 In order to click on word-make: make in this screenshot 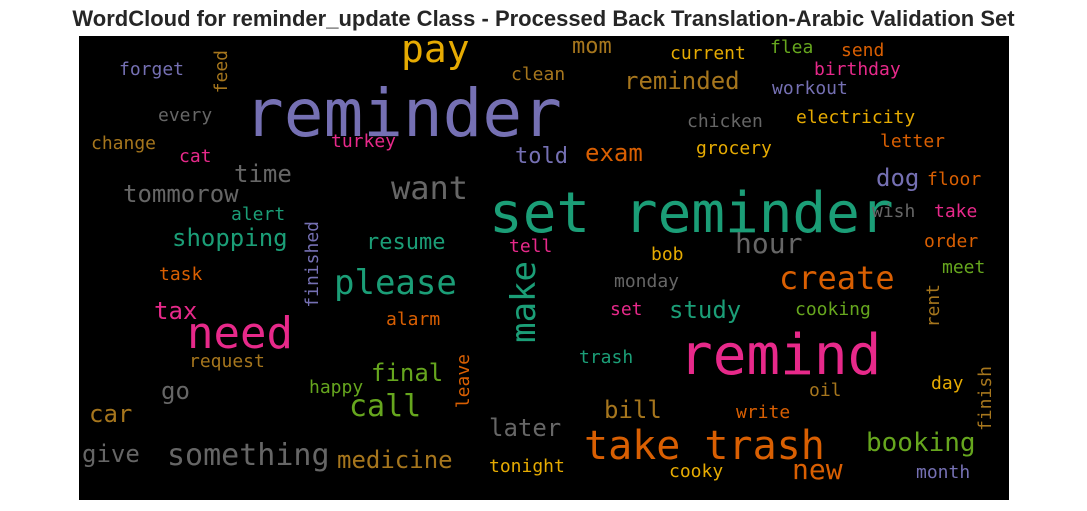, I will do `click(524, 302)`.